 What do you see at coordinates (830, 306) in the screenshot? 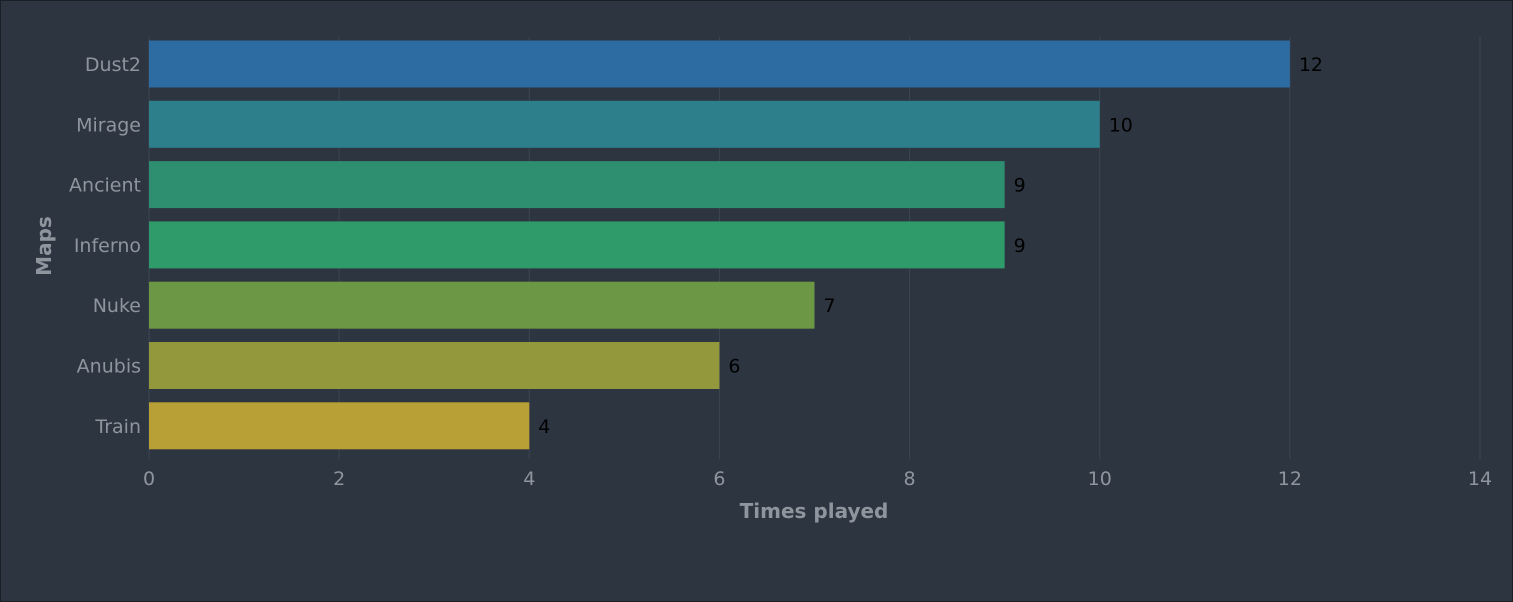
I see `value-label-nuke: 7` at bounding box center [830, 306].